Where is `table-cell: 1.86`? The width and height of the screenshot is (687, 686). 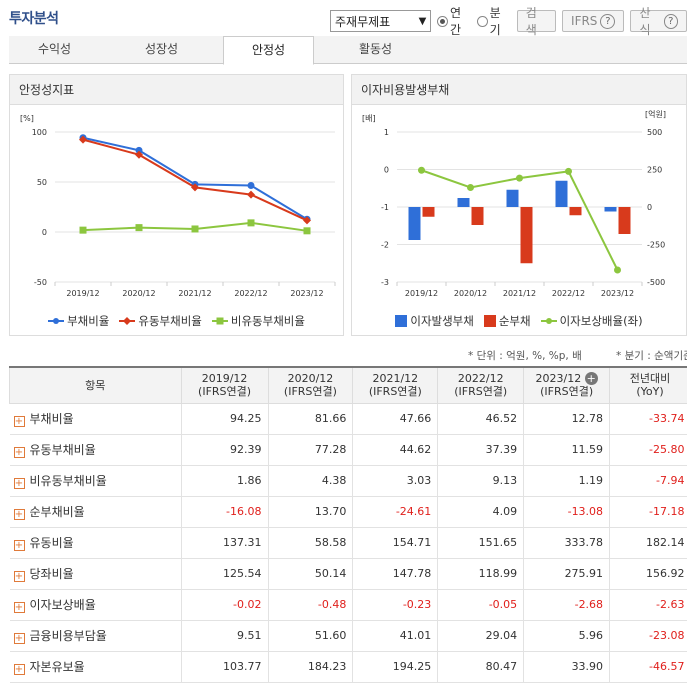 table-cell: 1.86 is located at coordinates (224, 481).